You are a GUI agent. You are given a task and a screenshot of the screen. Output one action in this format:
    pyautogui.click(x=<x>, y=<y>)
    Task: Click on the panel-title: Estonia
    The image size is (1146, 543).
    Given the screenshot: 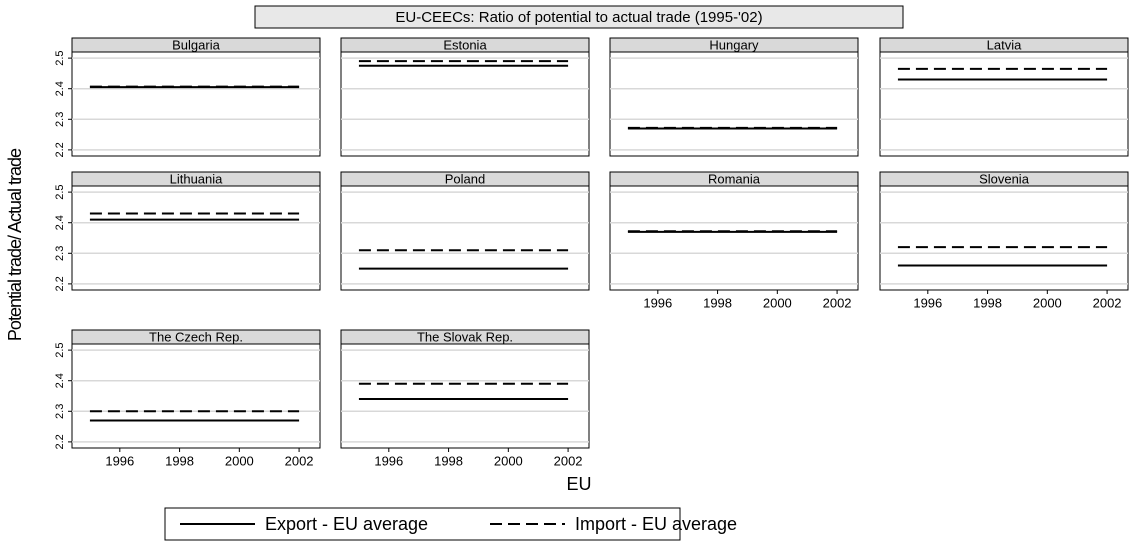 What is the action you would take?
    pyautogui.click(x=465, y=44)
    